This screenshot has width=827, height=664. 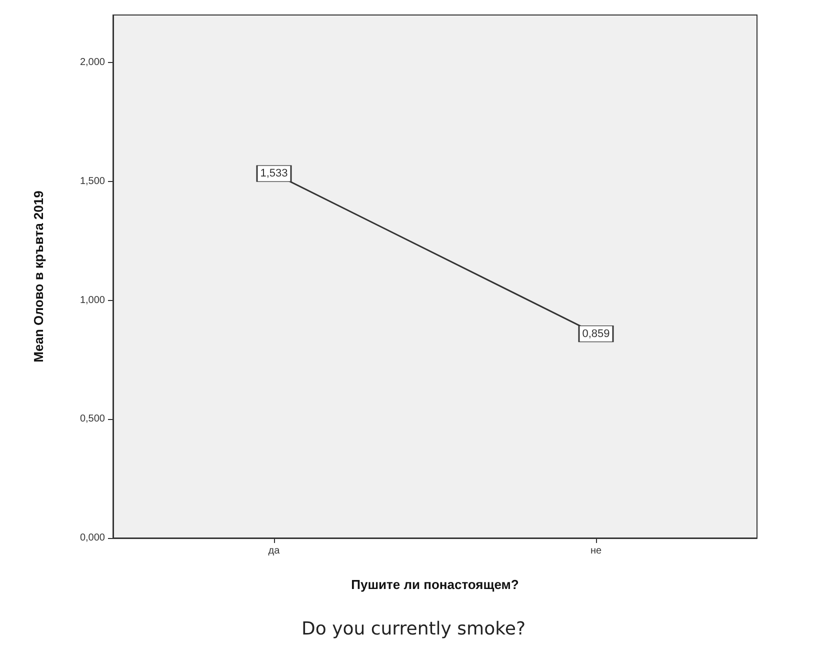 I want to click on y-tick-label: 1,000, so click(x=93, y=300).